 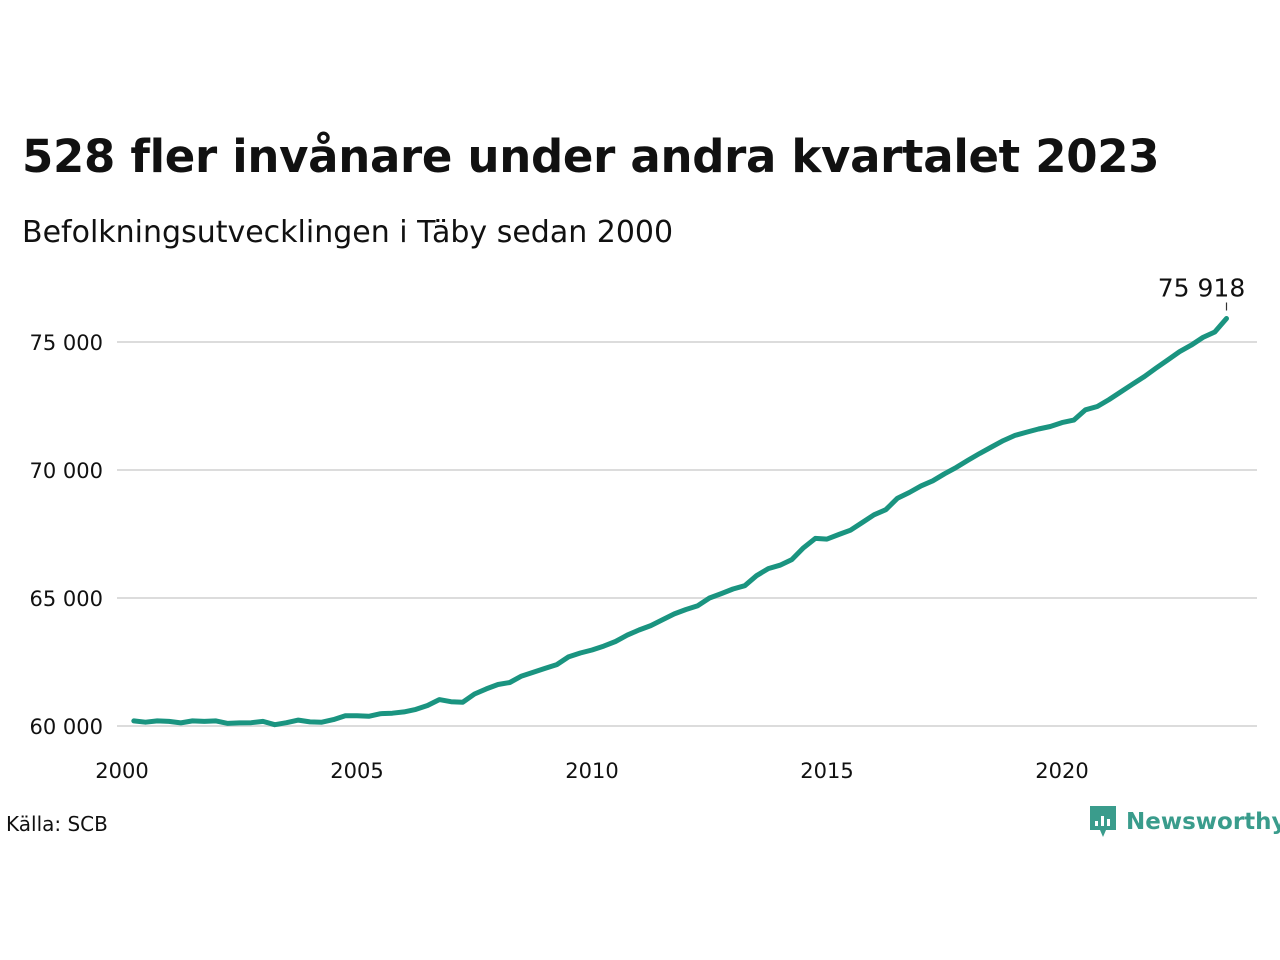 I want to click on y-tick-label: 75 000, so click(x=66, y=343).